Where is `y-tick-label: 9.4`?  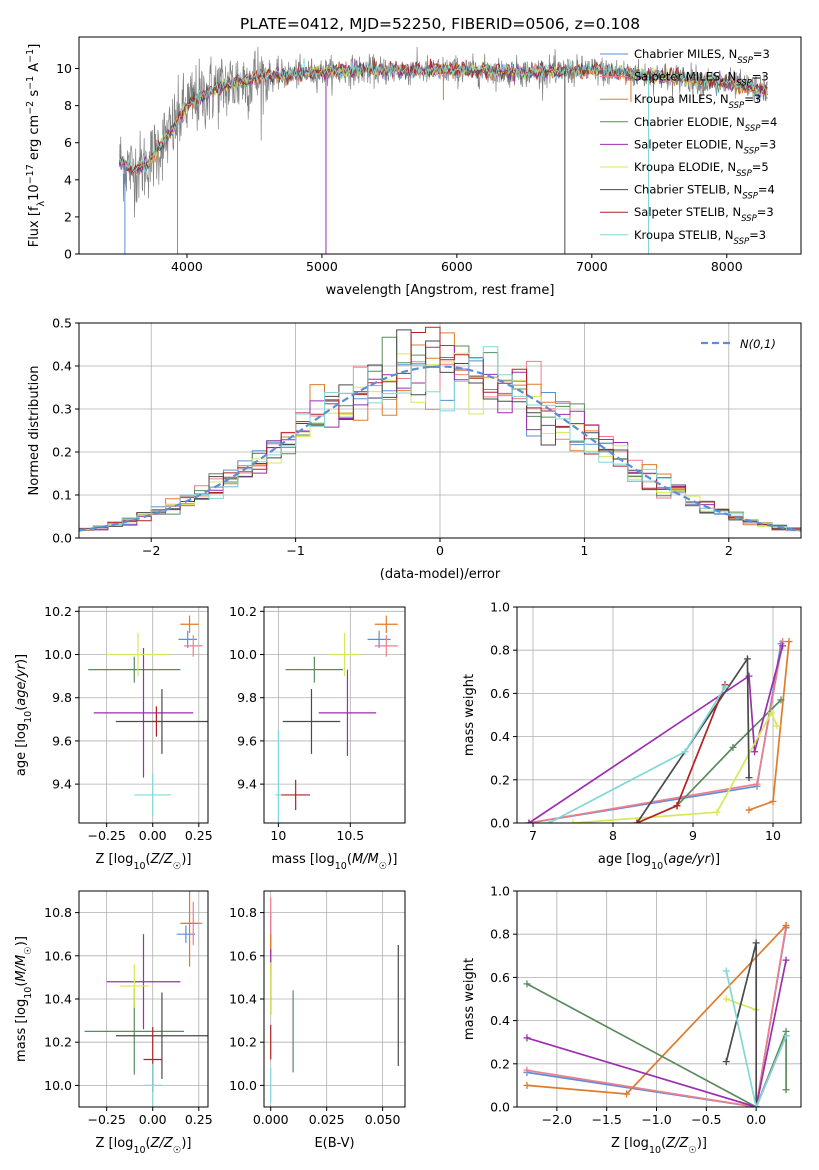 y-tick-label: 9.4 is located at coordinates (247, 784).